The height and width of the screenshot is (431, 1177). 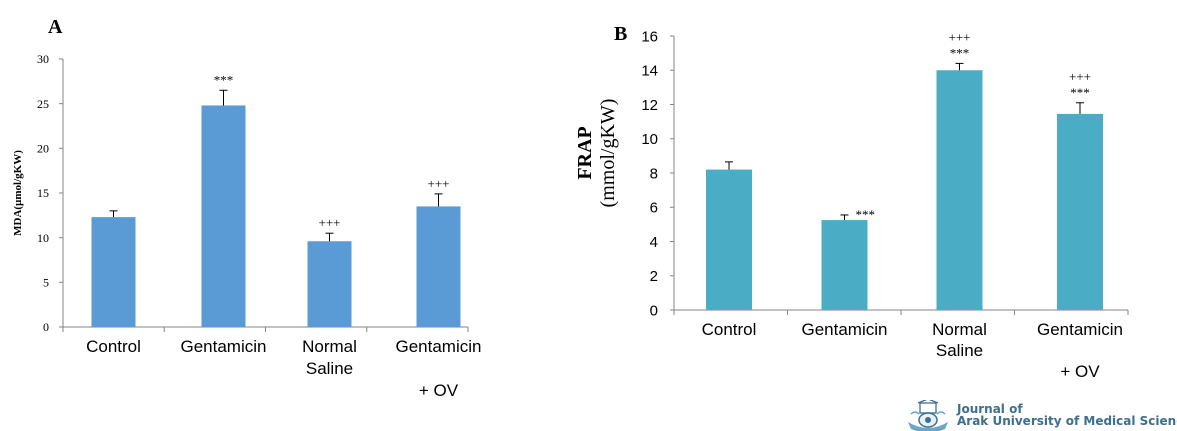 What do you see at coordinates (1067, 421) in the screenshot?
I see `journal-name-line2: Arak University of Medical Sciences` at bounding box center [1067, 421].